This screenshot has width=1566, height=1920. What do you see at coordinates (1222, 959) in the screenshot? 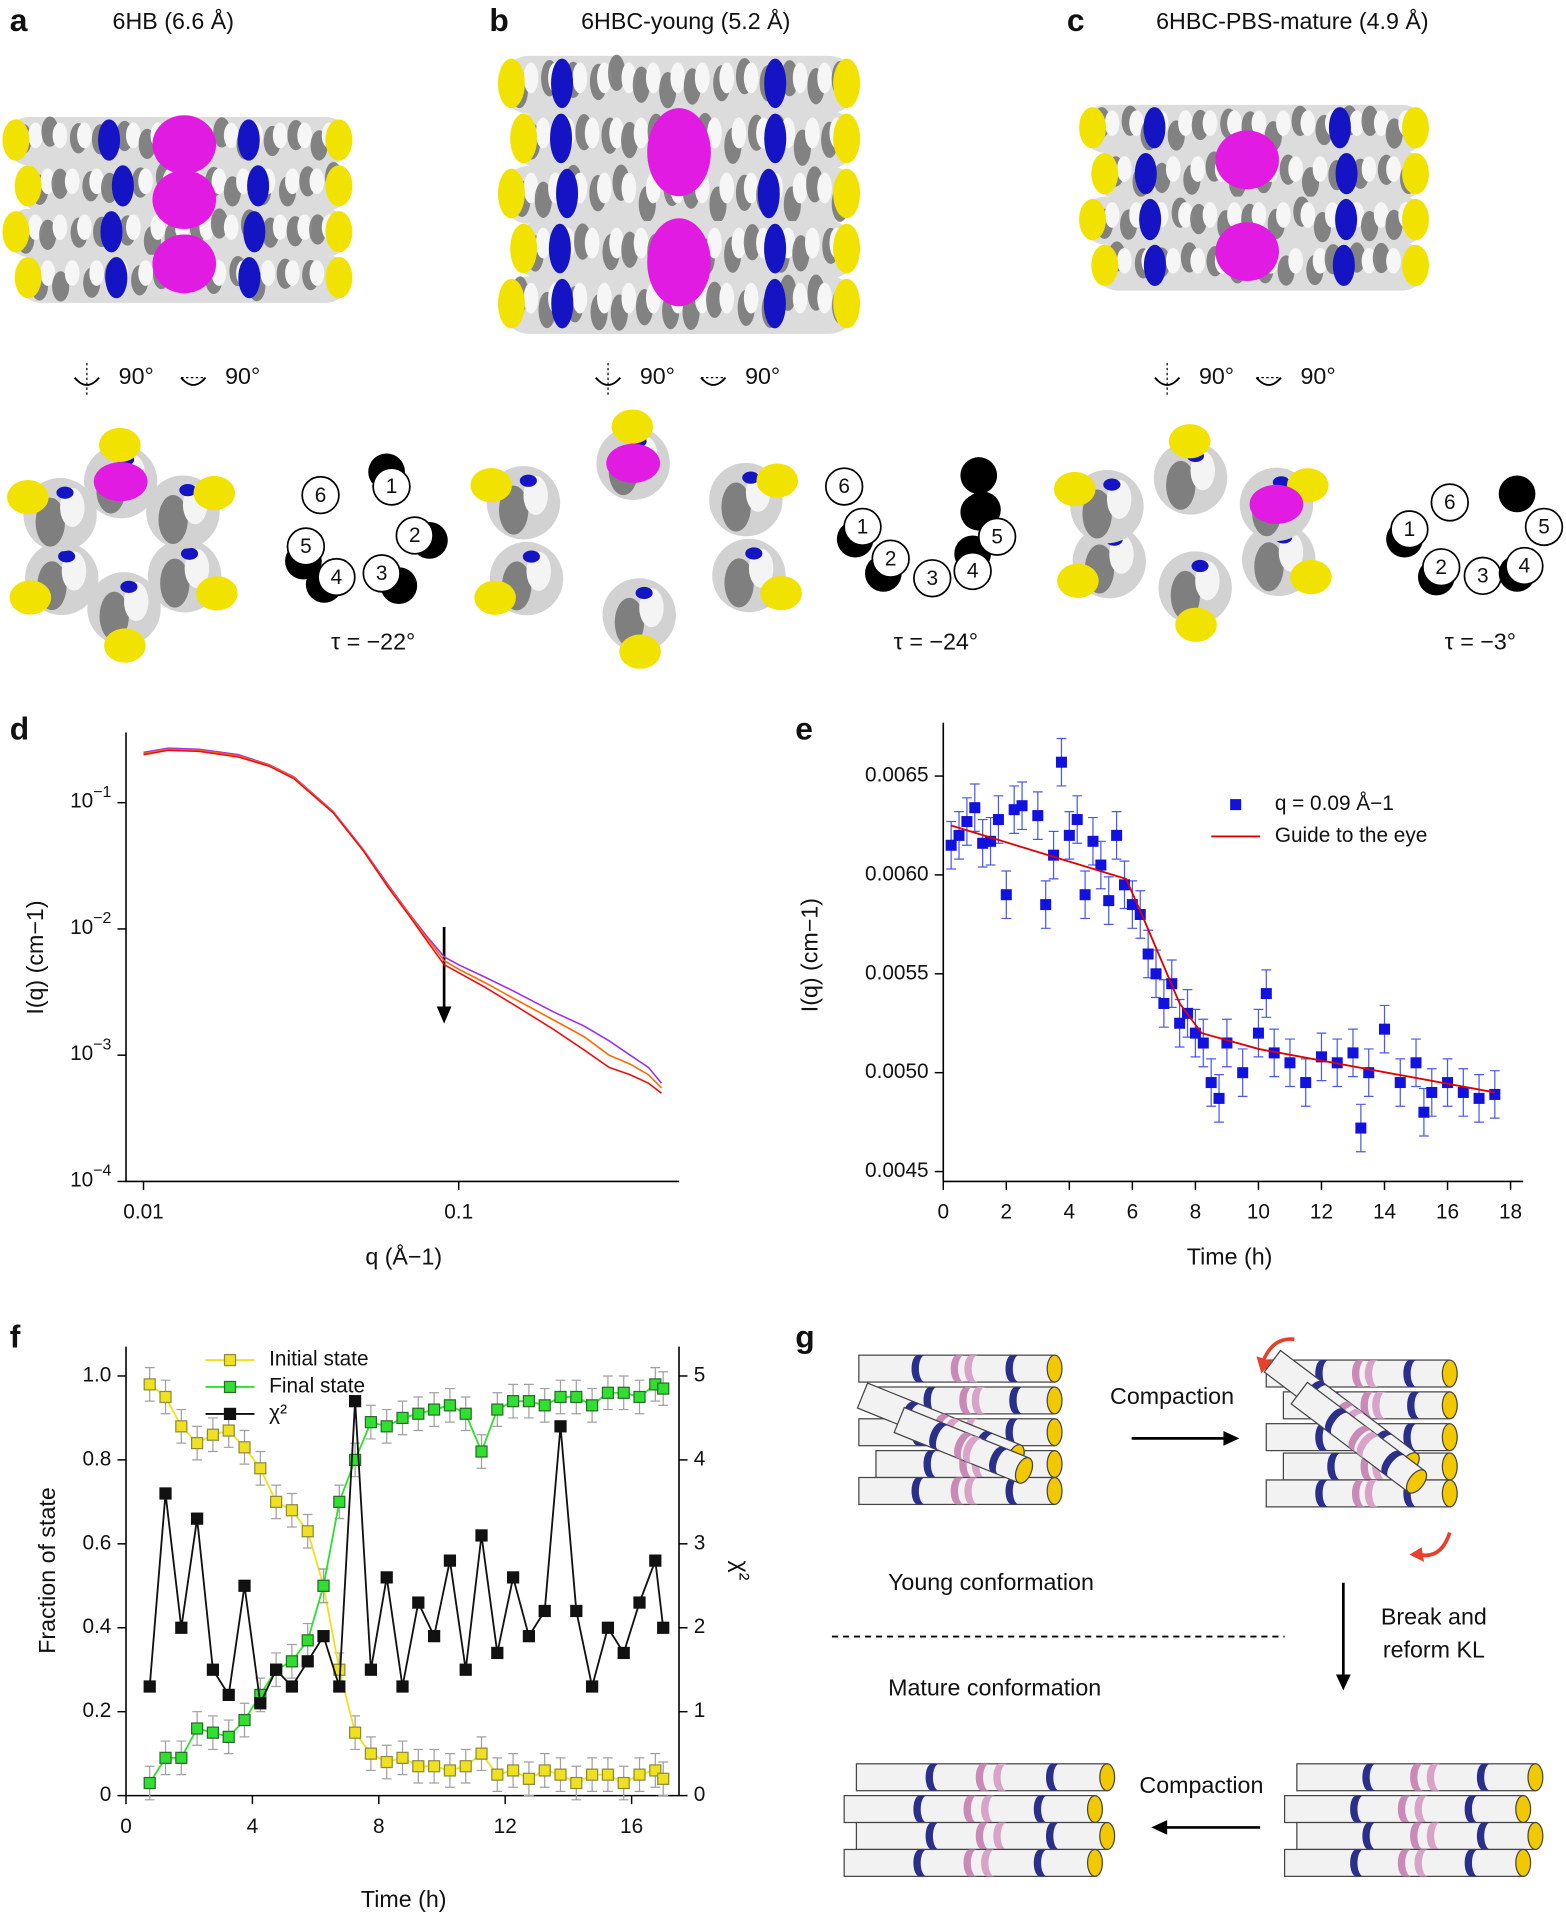
I see `line` at bounding box center [1222, 959].